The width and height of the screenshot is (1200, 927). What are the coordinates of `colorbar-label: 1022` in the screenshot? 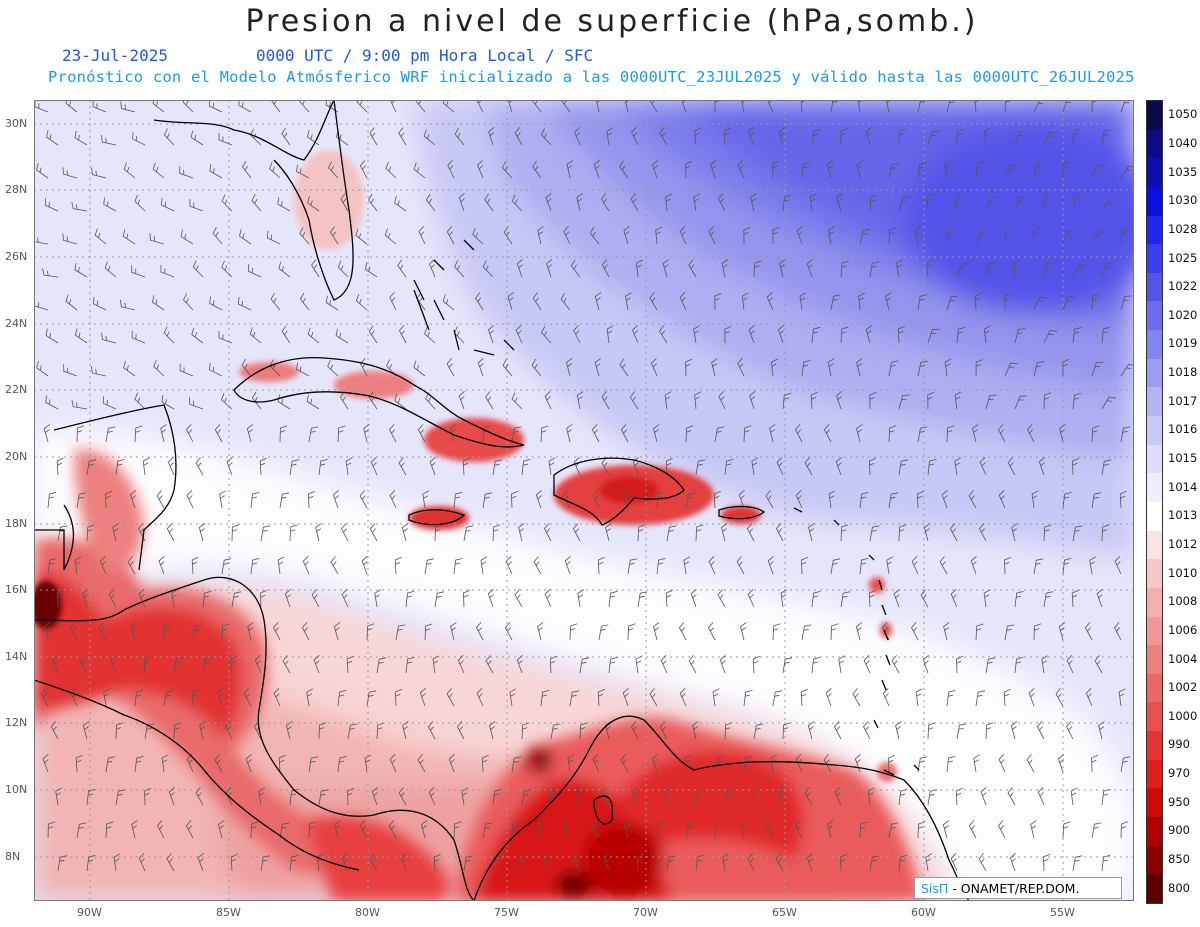 It's located at (1183, 286).